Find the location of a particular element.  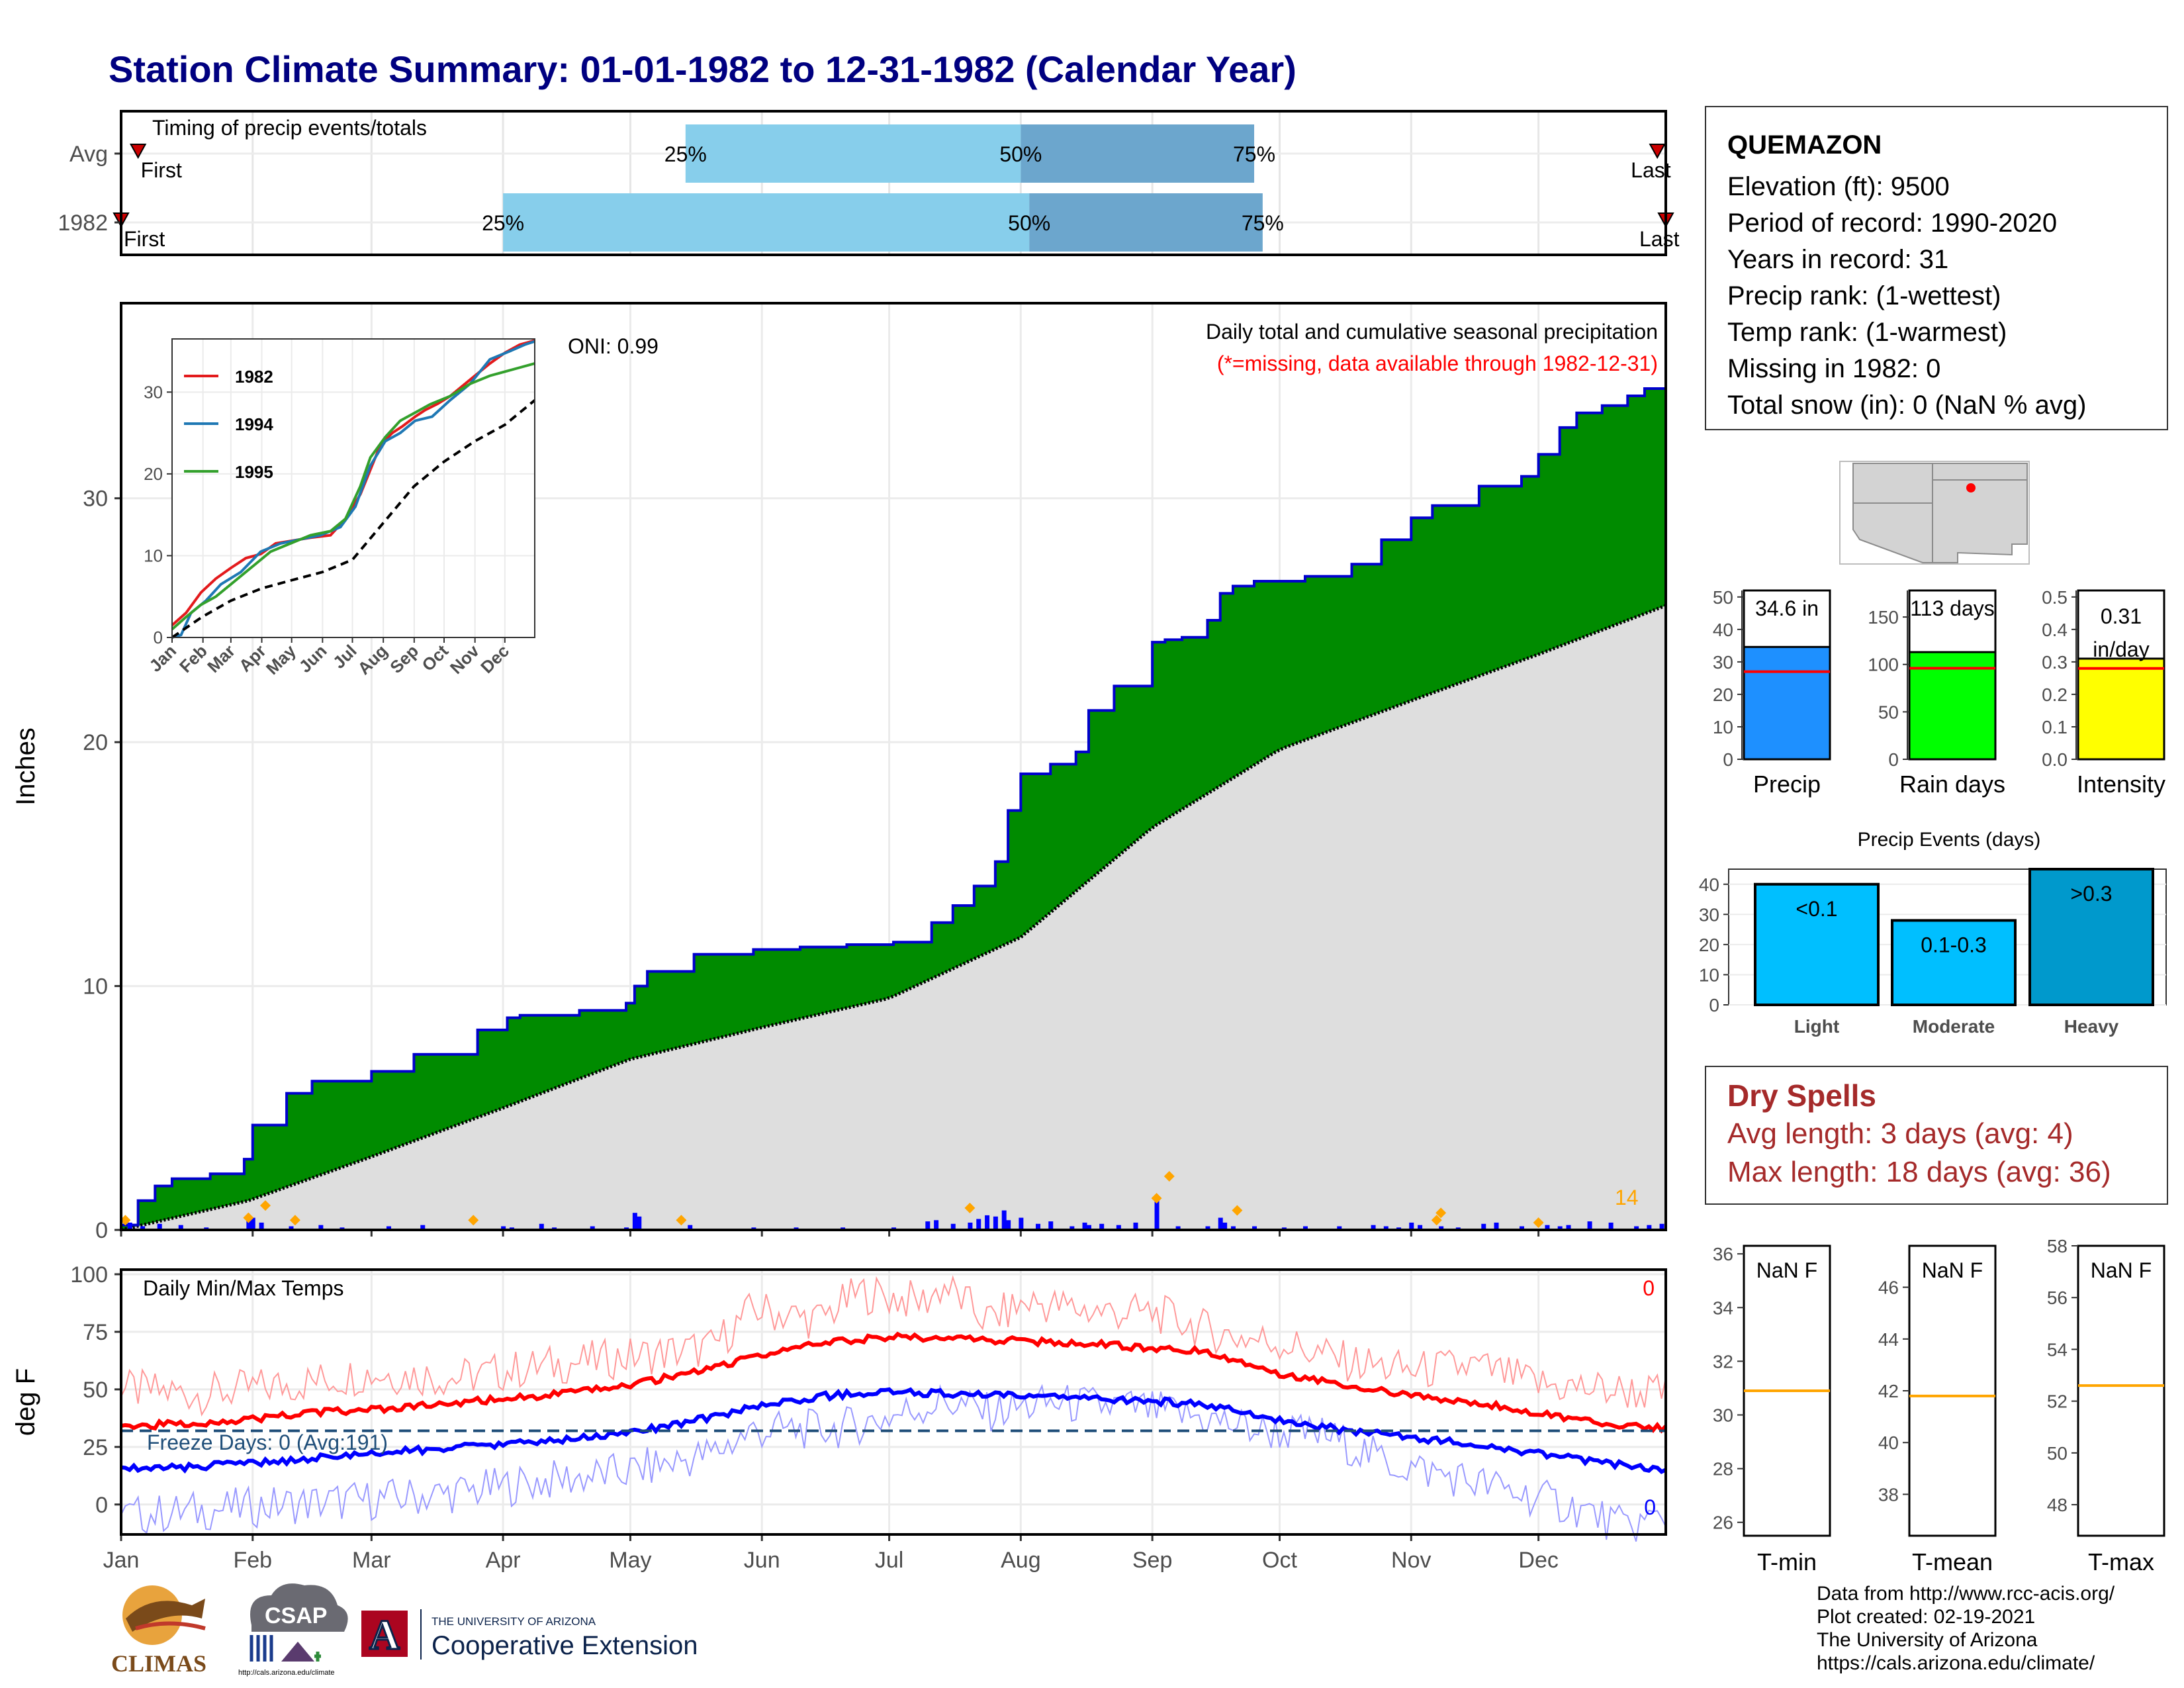

timing-first-marker is located at coordinates (138, 152).